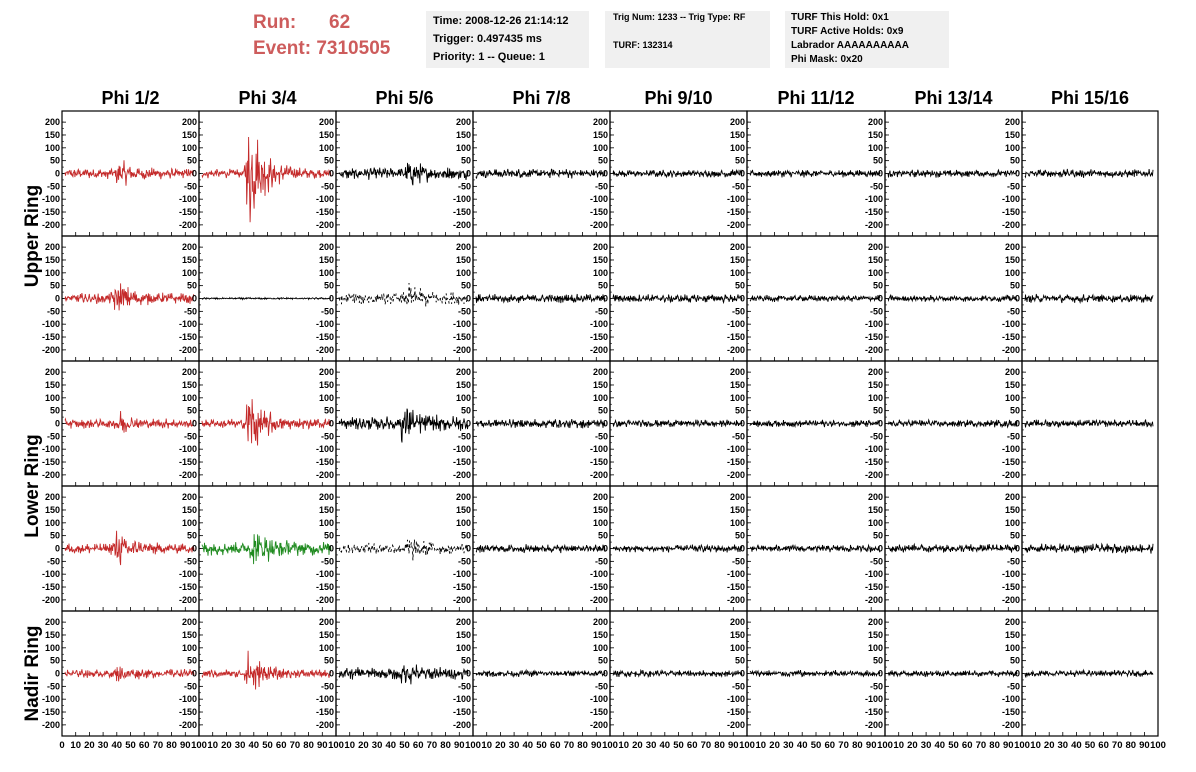 The width and height of the screenshot is (1196, 772). I want to click on x-tick-label: 50, so click(404, 745).